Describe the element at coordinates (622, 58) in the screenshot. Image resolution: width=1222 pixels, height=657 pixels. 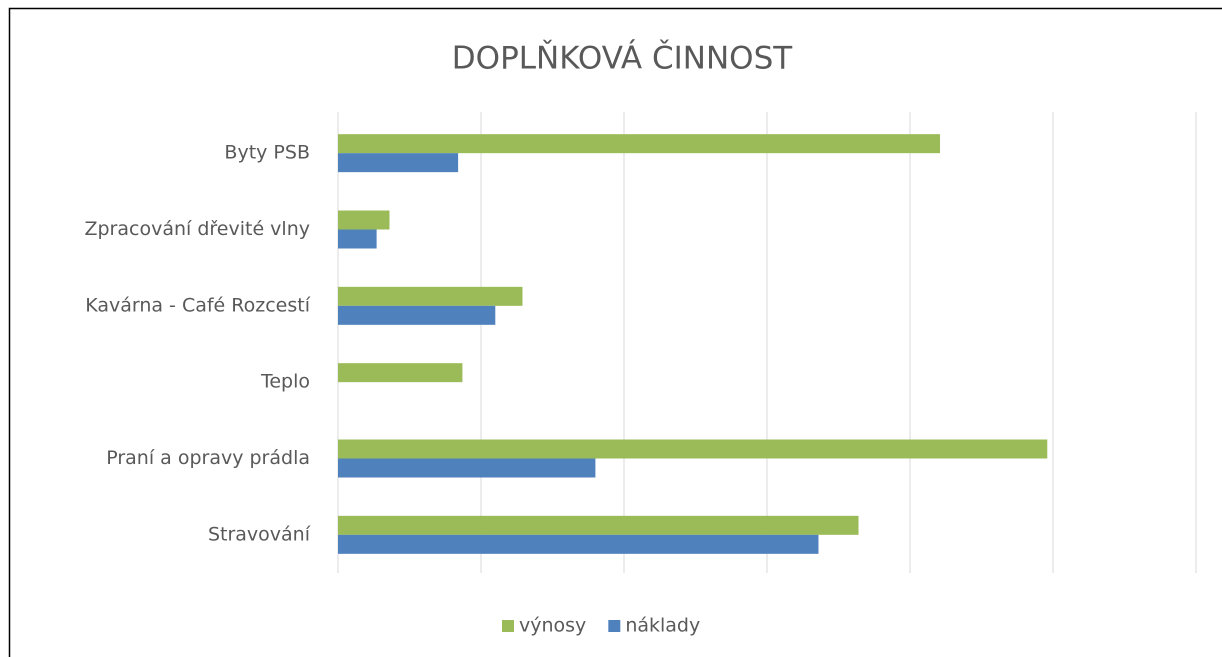
I see `chart-title: DOPLŇKOVÁ ČINNOST` at that location.